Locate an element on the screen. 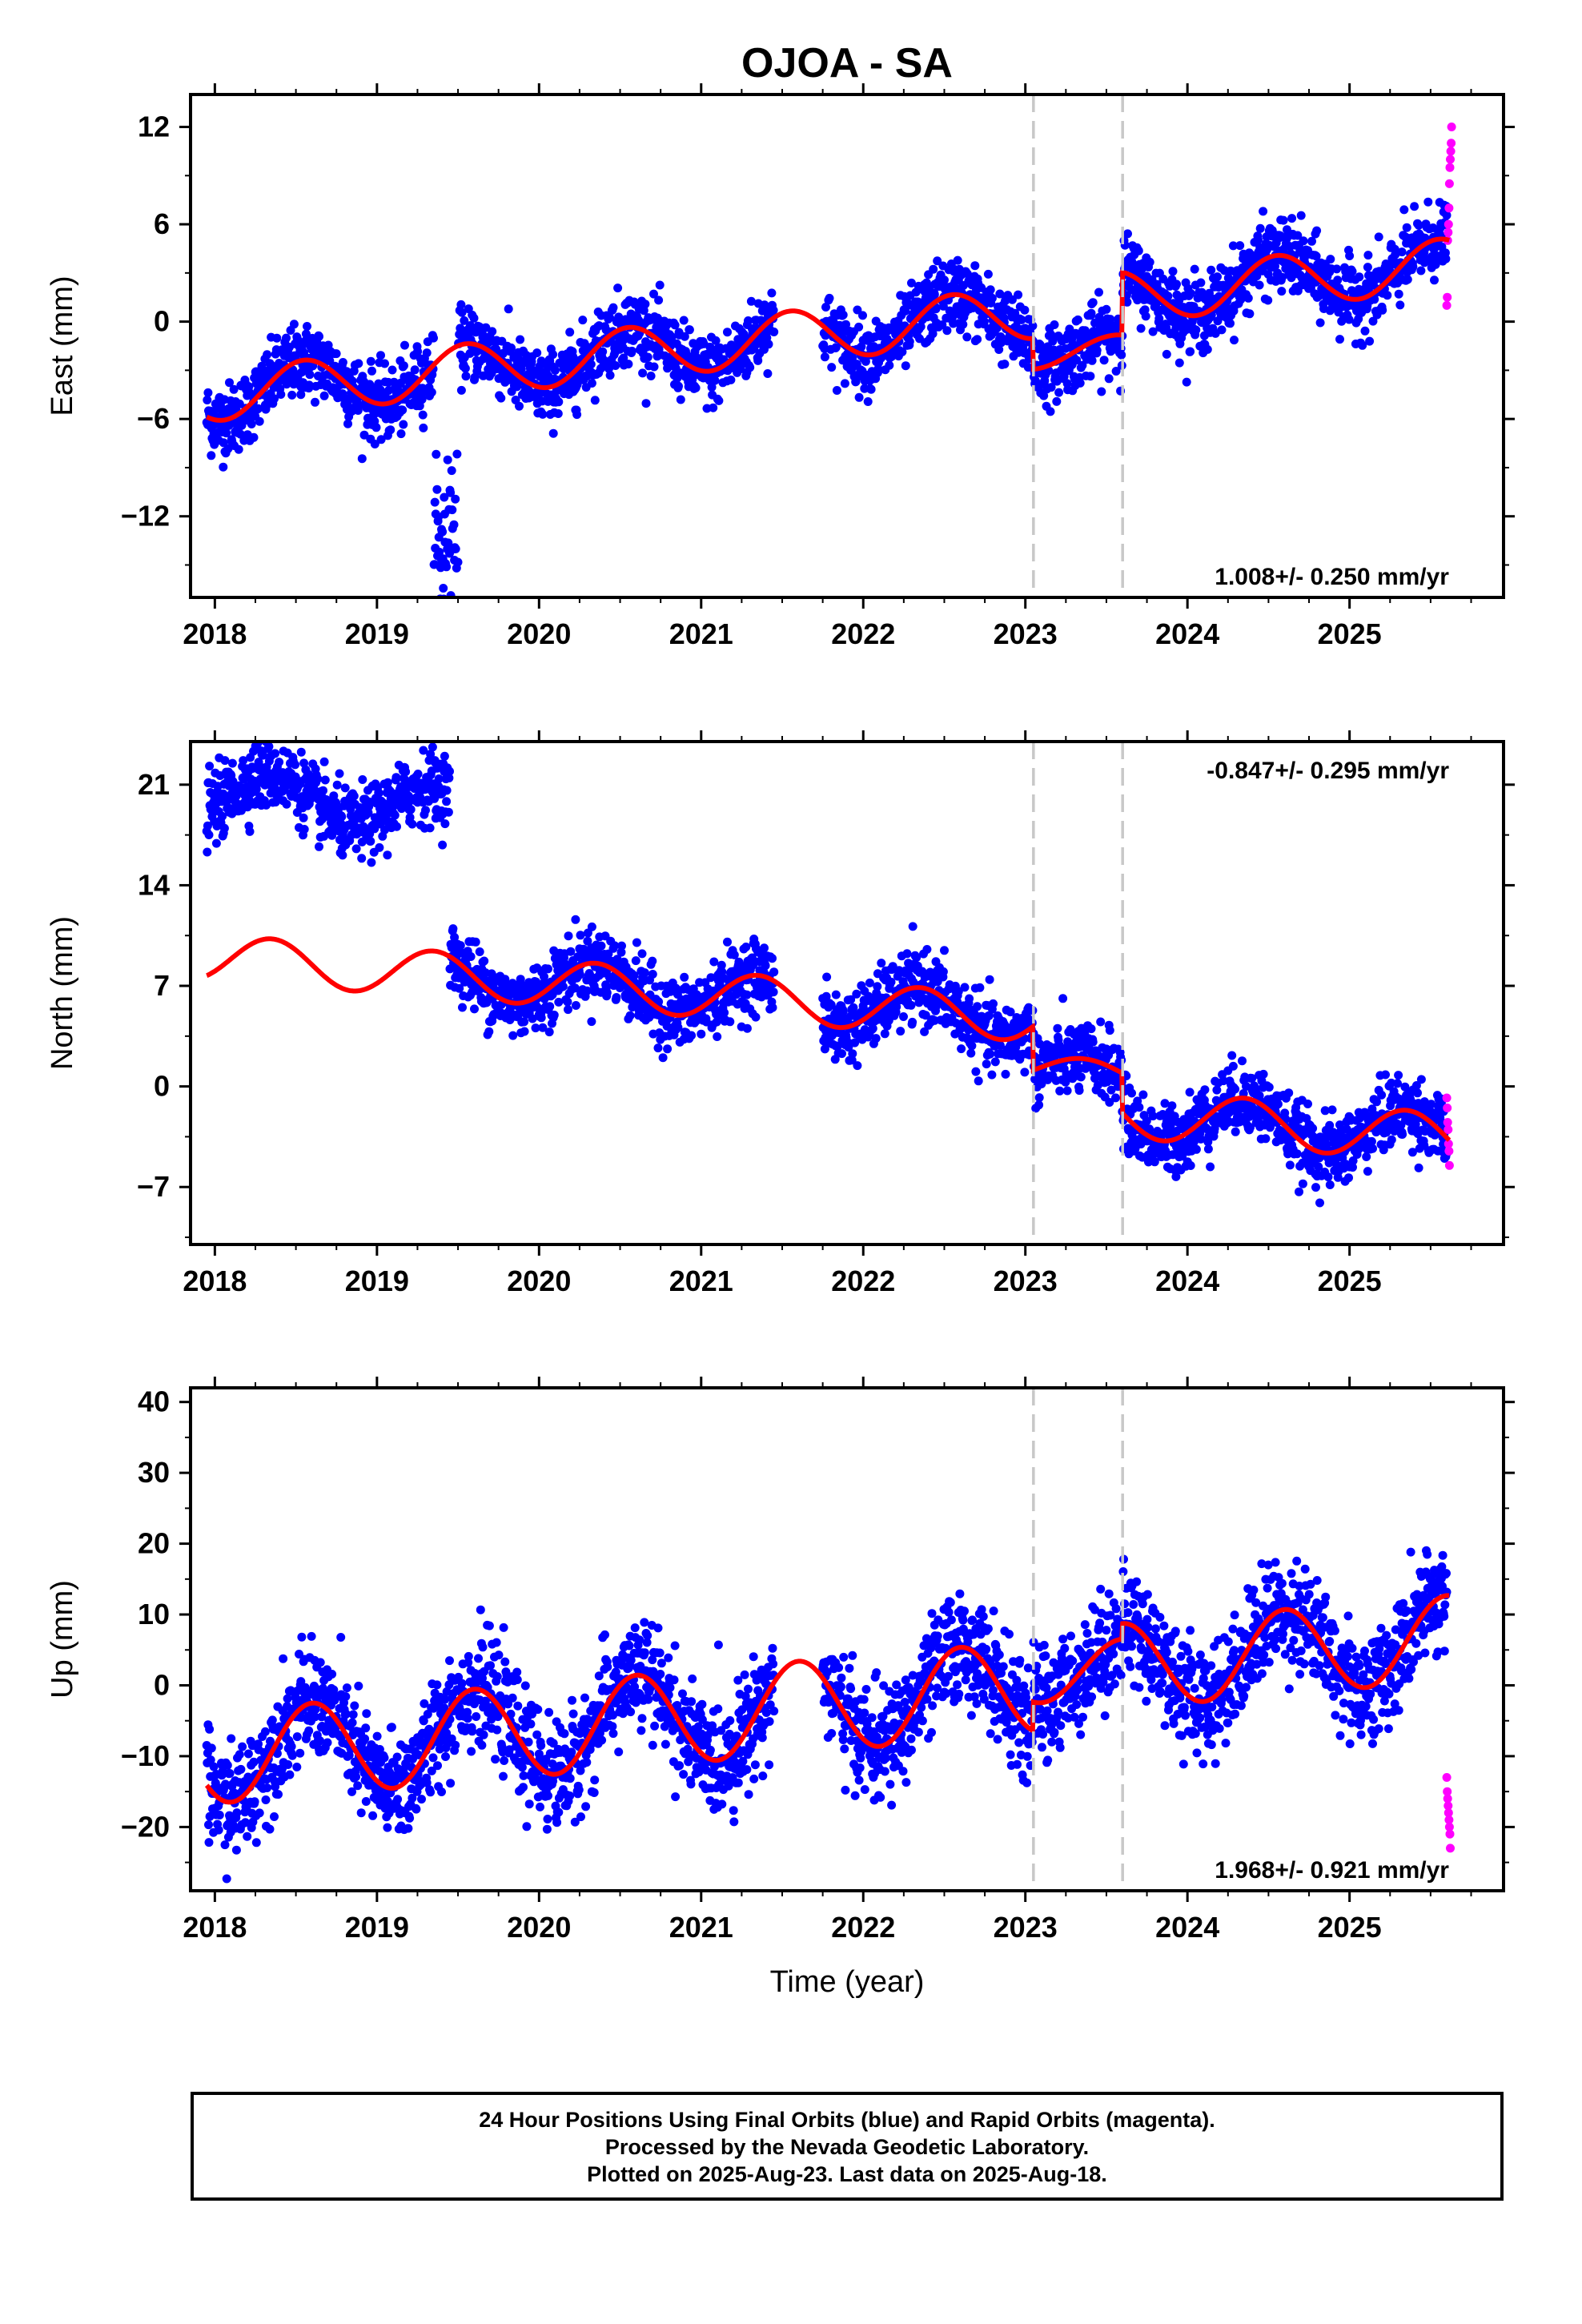 This screenshot has width=1582, height=2324. x-tick-label: 2021 is located at coordinates (701, 633).